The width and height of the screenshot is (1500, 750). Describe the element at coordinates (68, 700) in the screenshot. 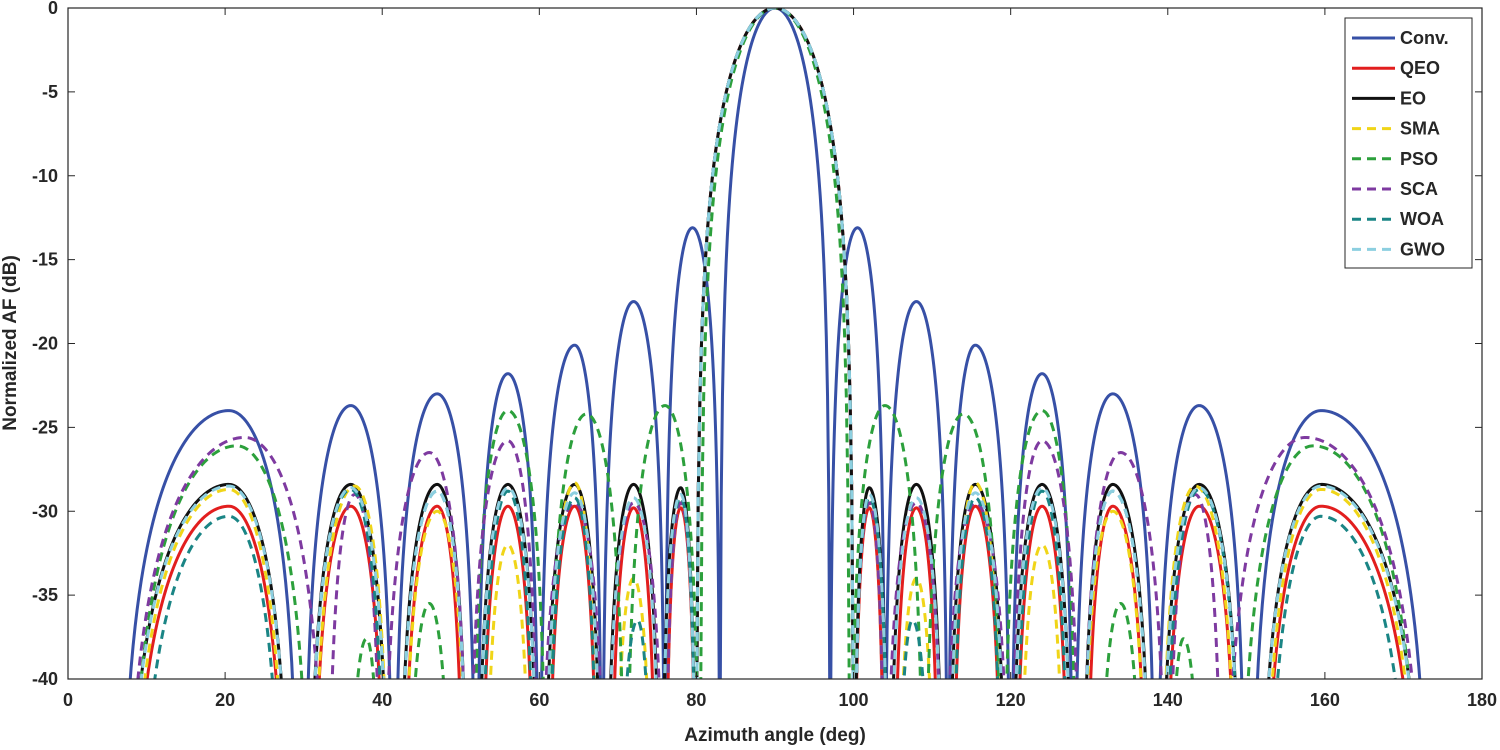

I see `x-tick-label: 0` at that location.